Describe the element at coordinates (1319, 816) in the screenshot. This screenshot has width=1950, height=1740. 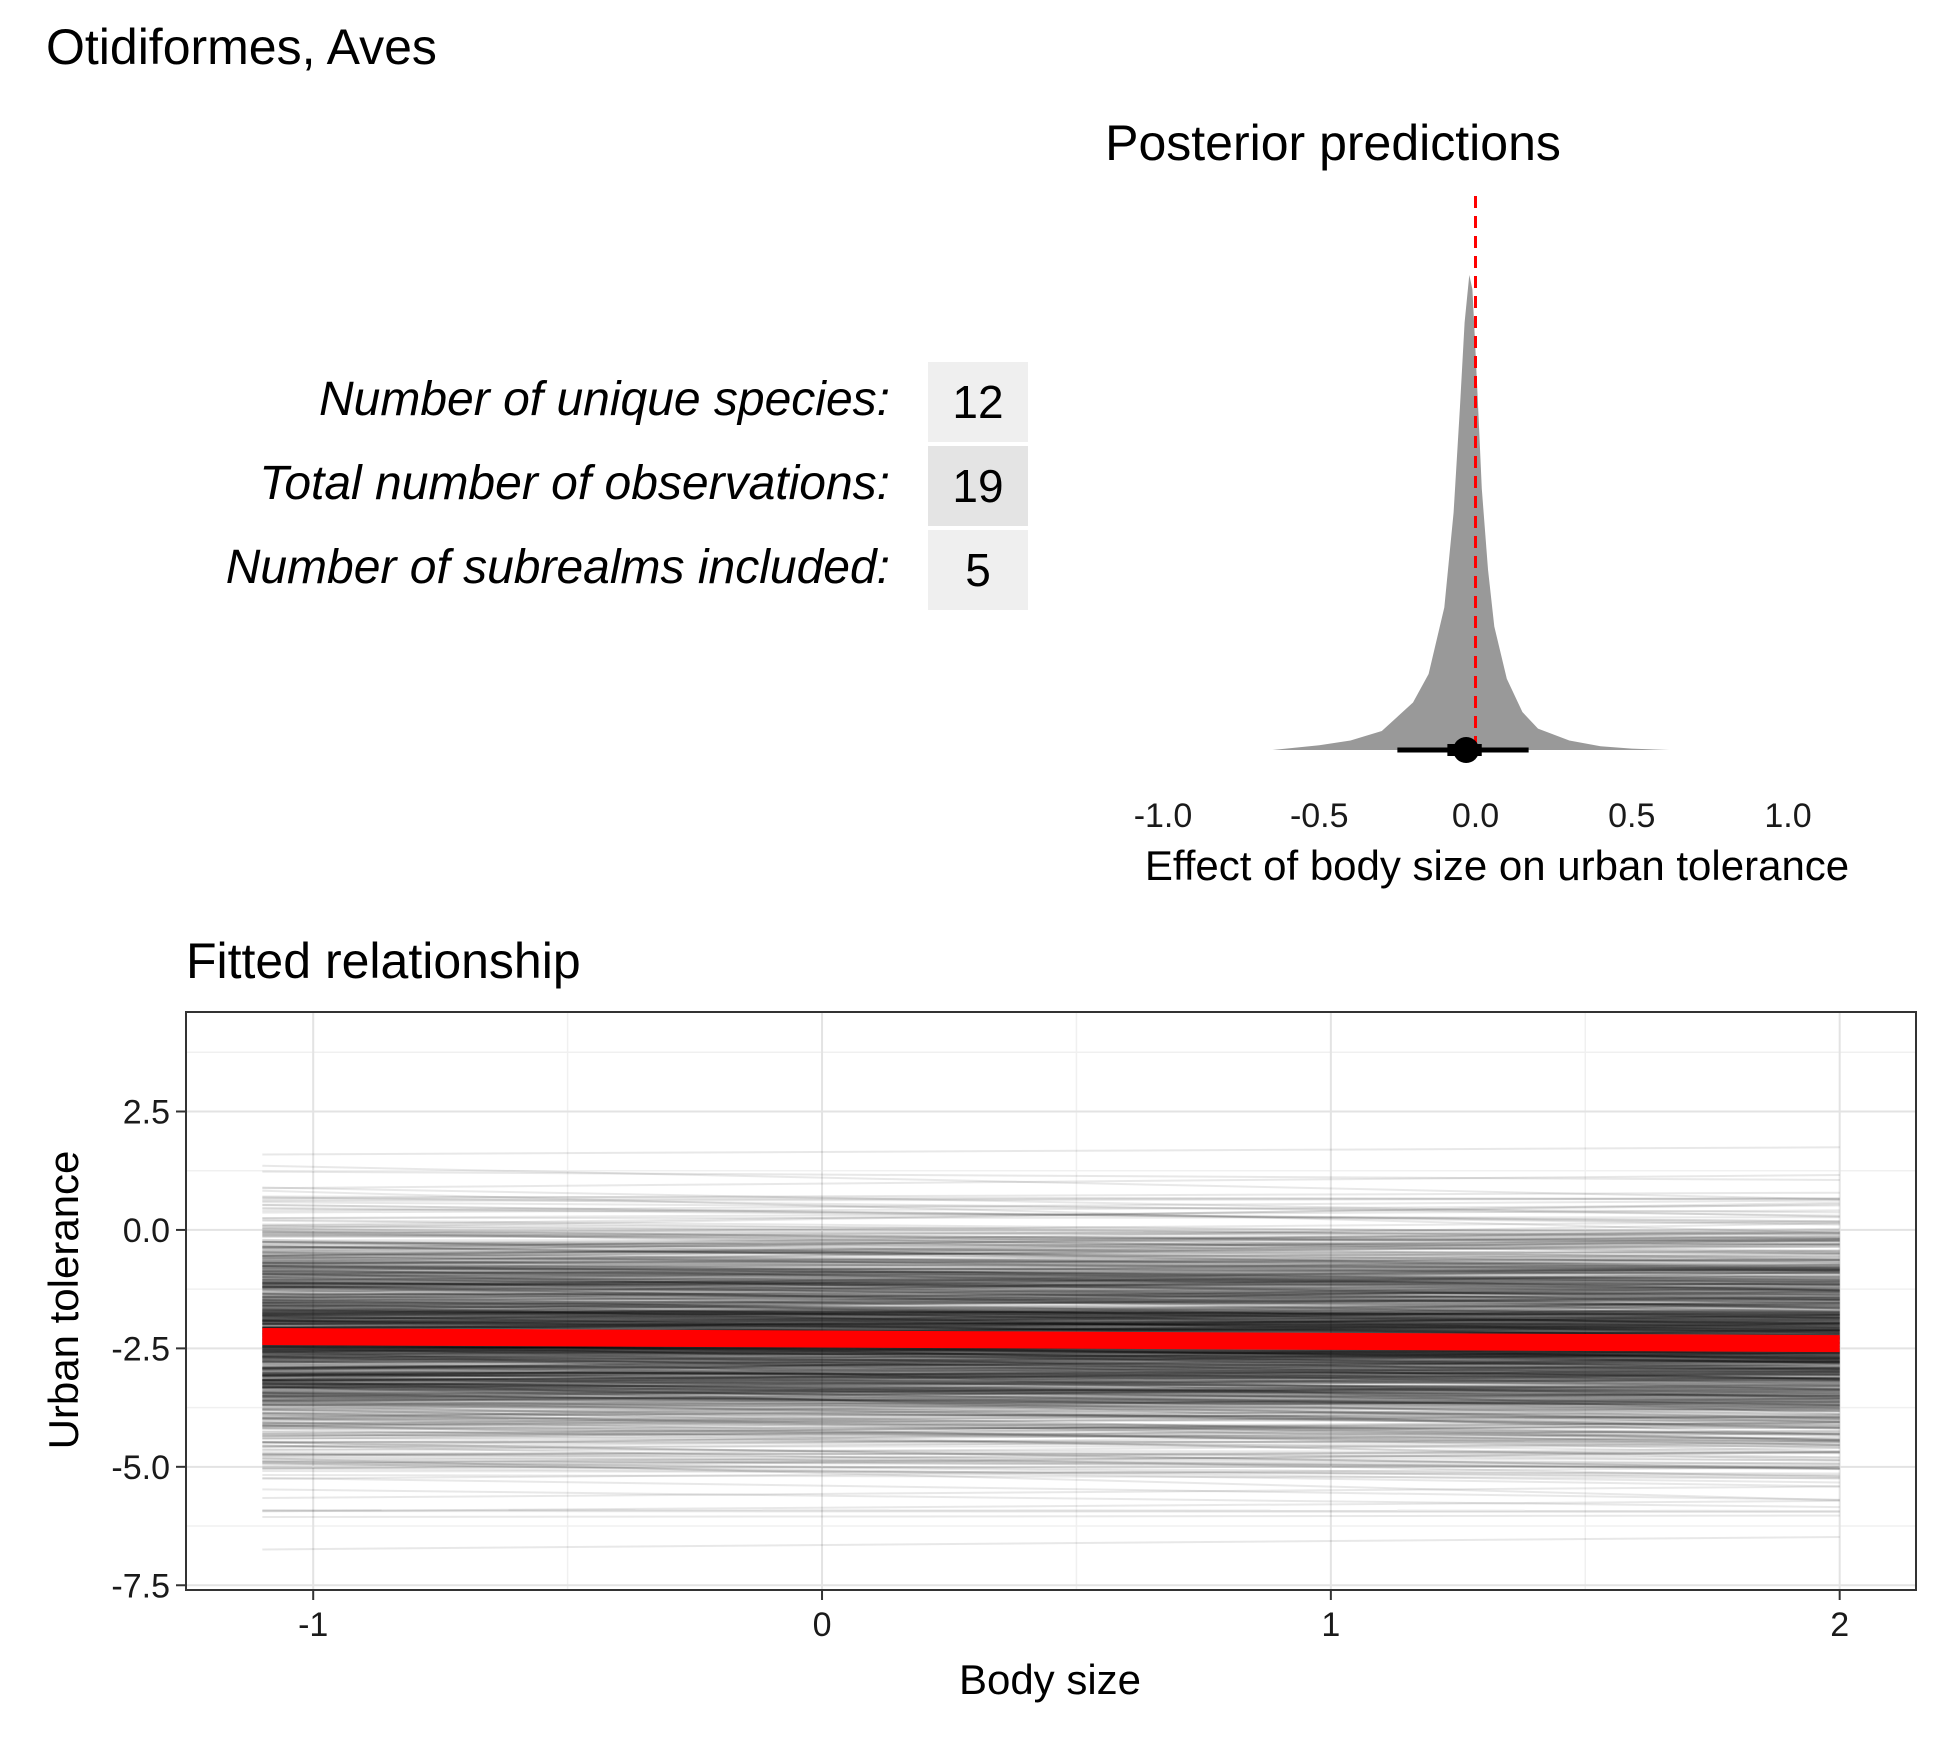
I see `posterior-x-tick-label: -0.5` at that location.